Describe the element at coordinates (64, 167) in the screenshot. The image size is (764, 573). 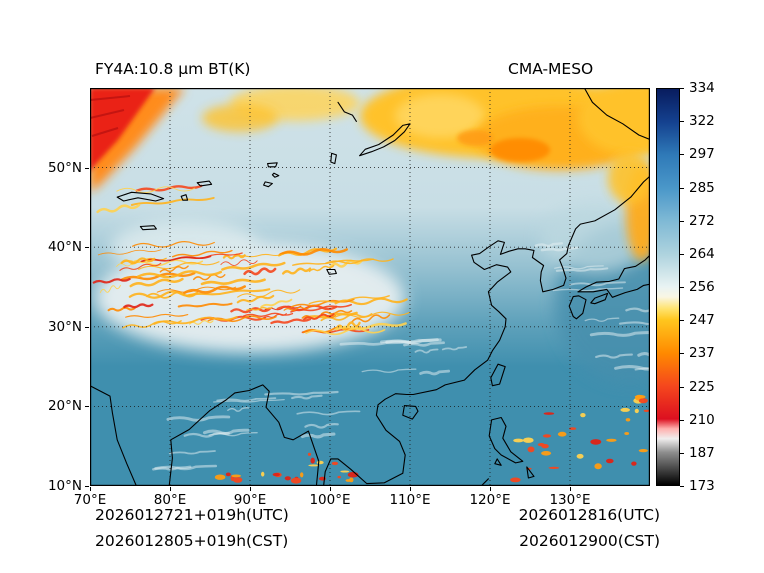
I see `y-tick-label: 50°N` at that location.